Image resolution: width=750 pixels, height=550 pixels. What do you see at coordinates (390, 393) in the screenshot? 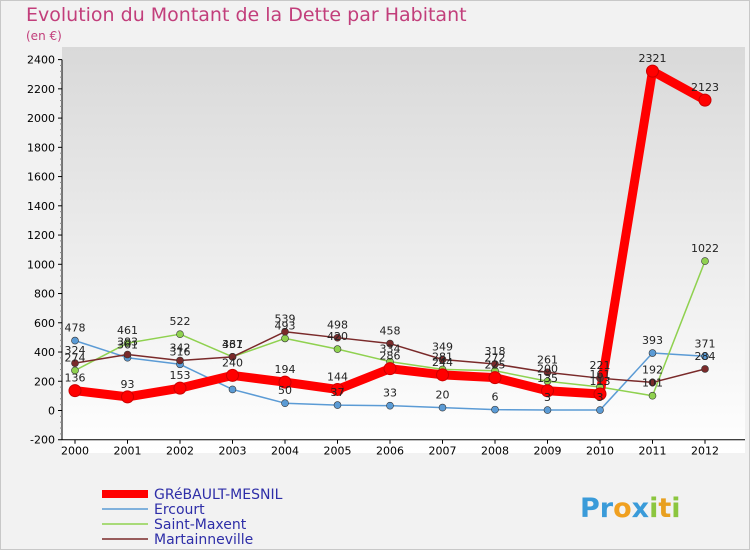
I see `data-label: 33` at bounding box center [390, 393].